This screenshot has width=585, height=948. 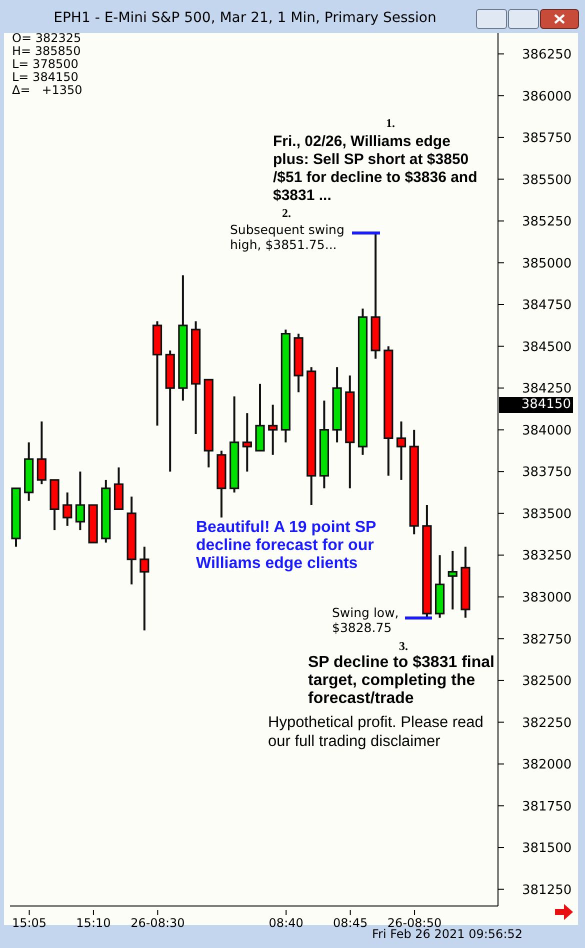 I want to click on y-tick-label: 383500, so click(x=547, y=514).